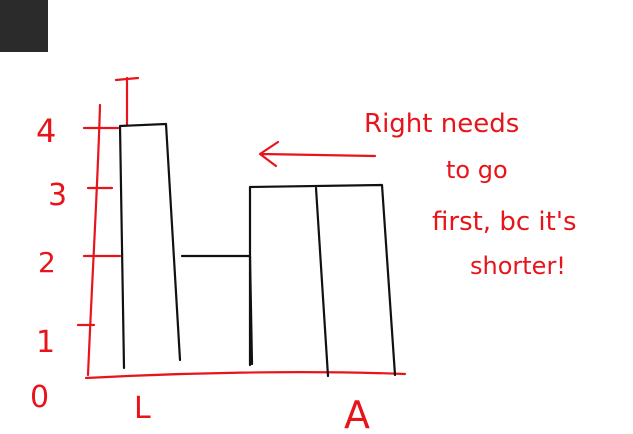 The height and width of the screenshot is (434, 633). I want to click on y-label-2: 2, so click(47, 262).